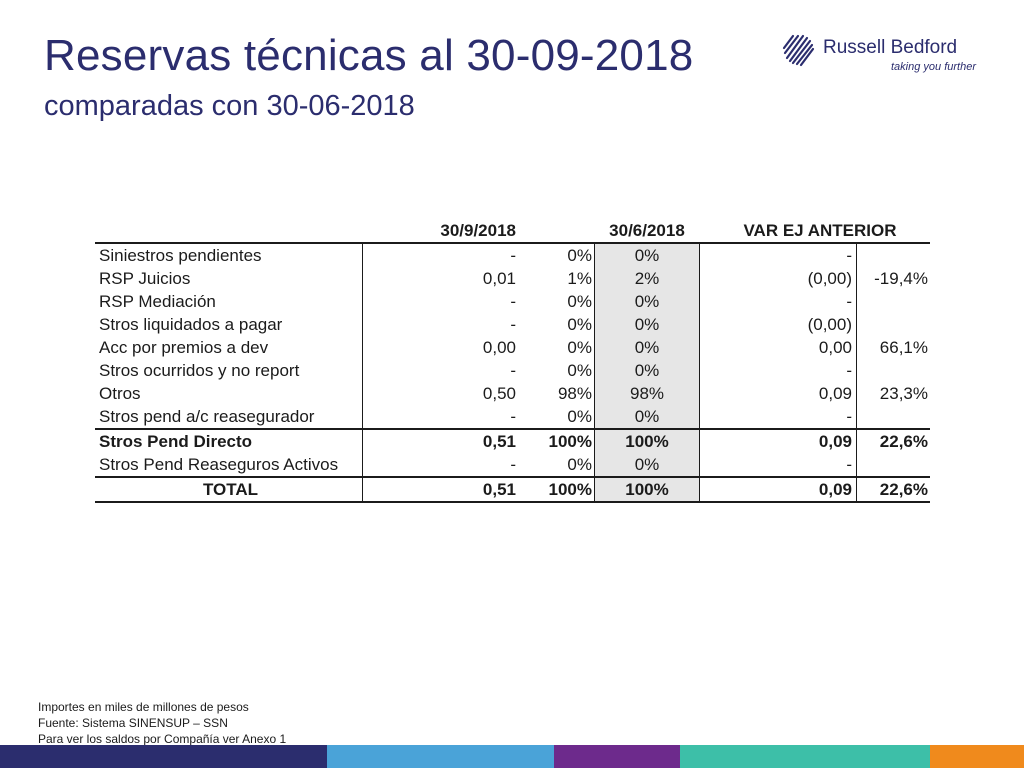 The image size is (1024, 768). Describe the element at coordinates (647, 231) in the screenshot. I see `header-date-2: 30/6/2018` at that location.